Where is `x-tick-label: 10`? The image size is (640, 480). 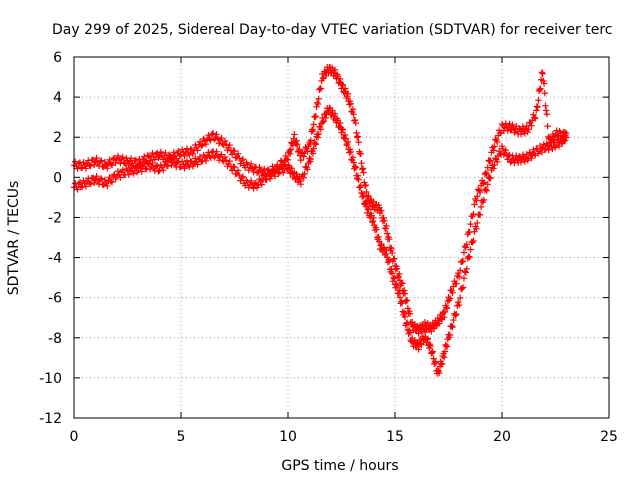 x-tick-label: 10 is located at coordinates (288, 437).